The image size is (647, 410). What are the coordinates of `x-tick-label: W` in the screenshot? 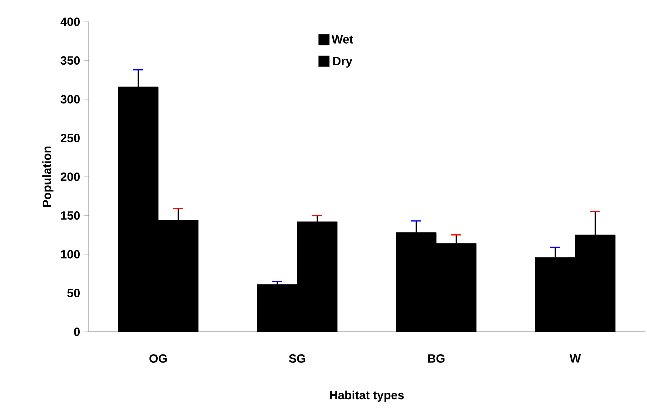 It's located at (576, 358).